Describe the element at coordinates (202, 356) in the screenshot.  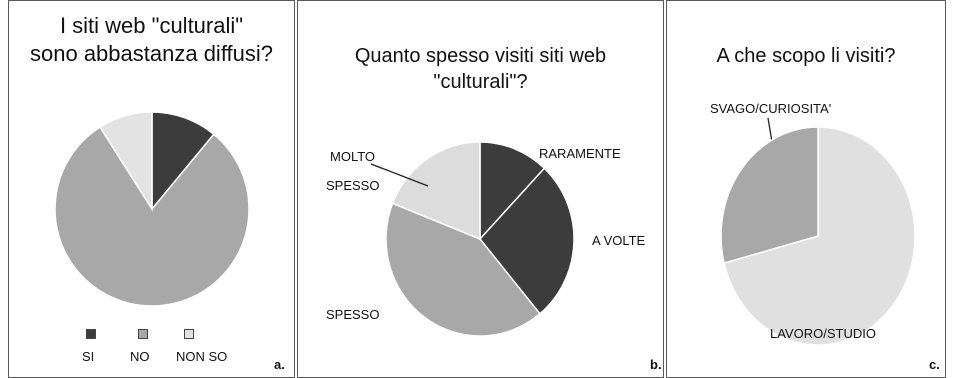
I see `legend-label-non-so: NON SO` at that location.